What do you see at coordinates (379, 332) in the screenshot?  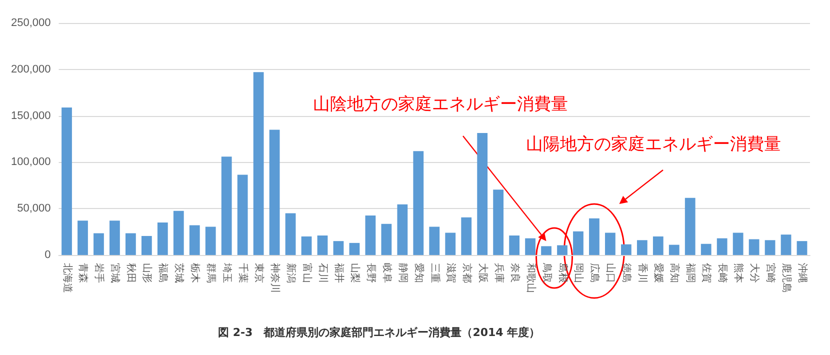 I see `text: 図 2-3 都道府県別の家庭部門エネルギー消費量（2014 年度）` at bounding box center [379, 332].